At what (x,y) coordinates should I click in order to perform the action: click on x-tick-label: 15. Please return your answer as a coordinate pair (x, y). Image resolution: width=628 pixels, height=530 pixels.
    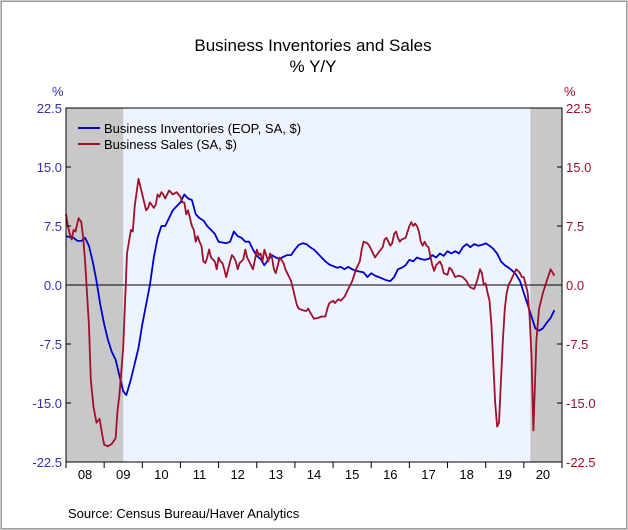
    Looking at the image, I should click on (352, 474).